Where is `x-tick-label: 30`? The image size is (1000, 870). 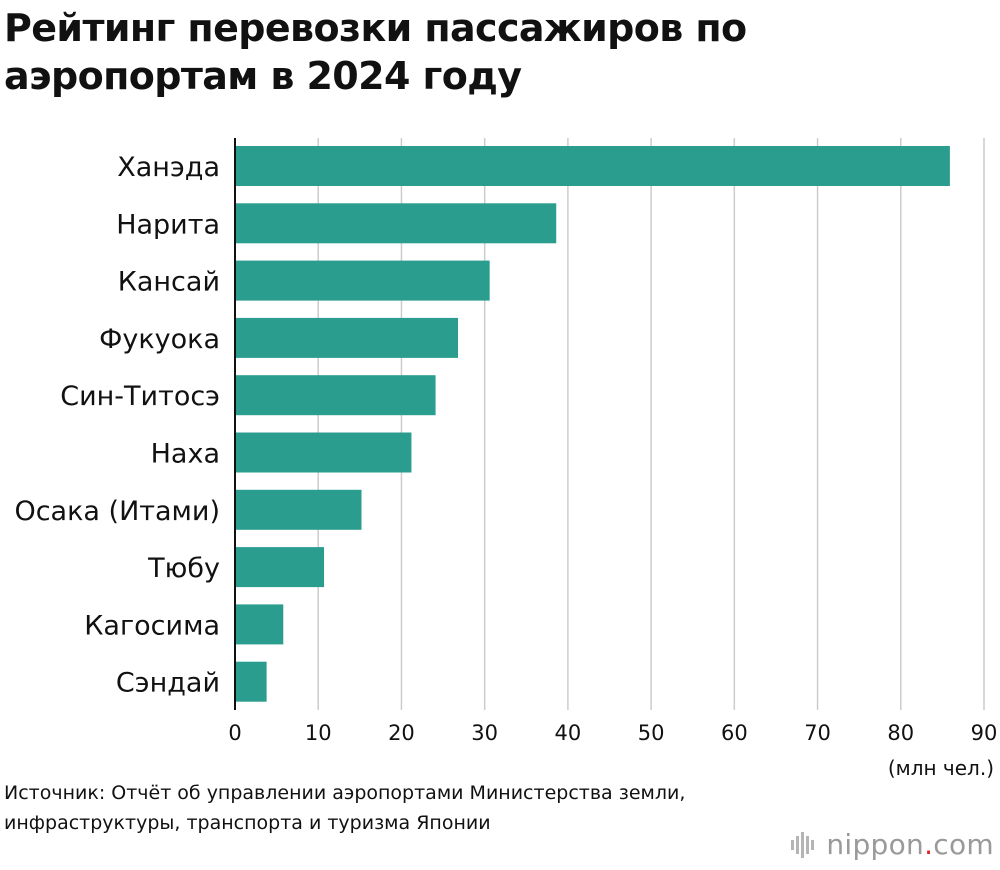 x-tick-label: 30 is located at coordinates (484, 733).